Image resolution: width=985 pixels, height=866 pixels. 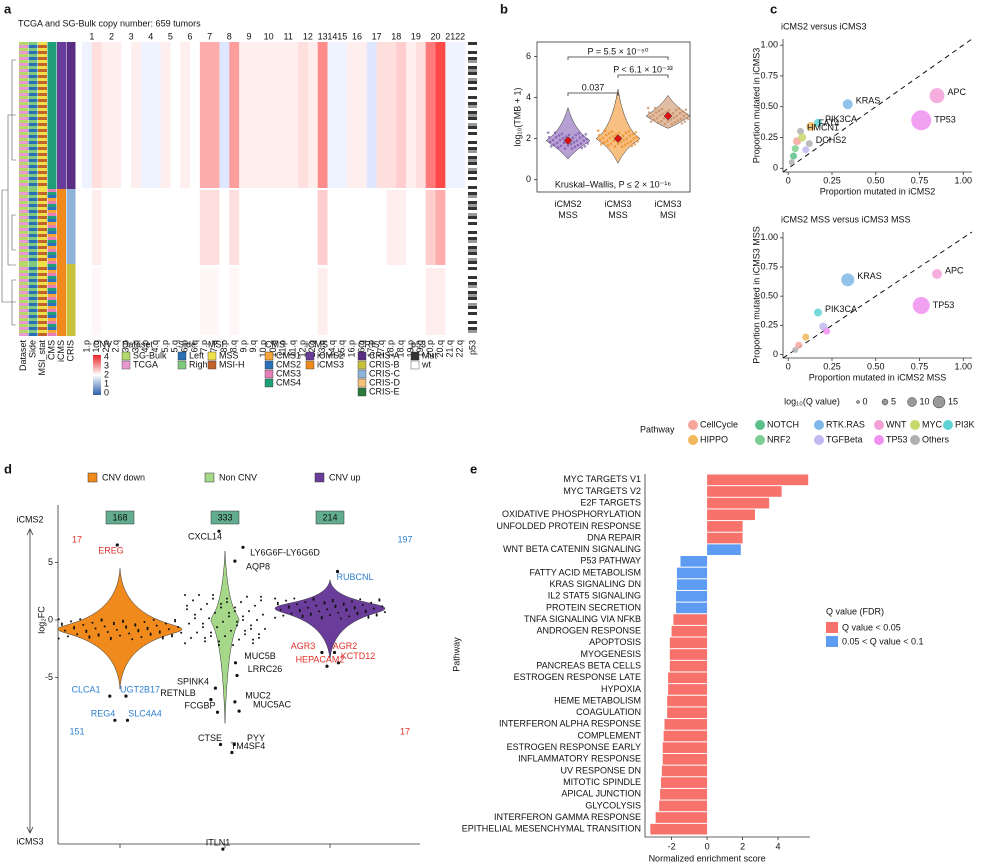 What do you see at coordinates (235, 702) in the screenshot?
I see `gene-point` at bounding box center [235, 702].